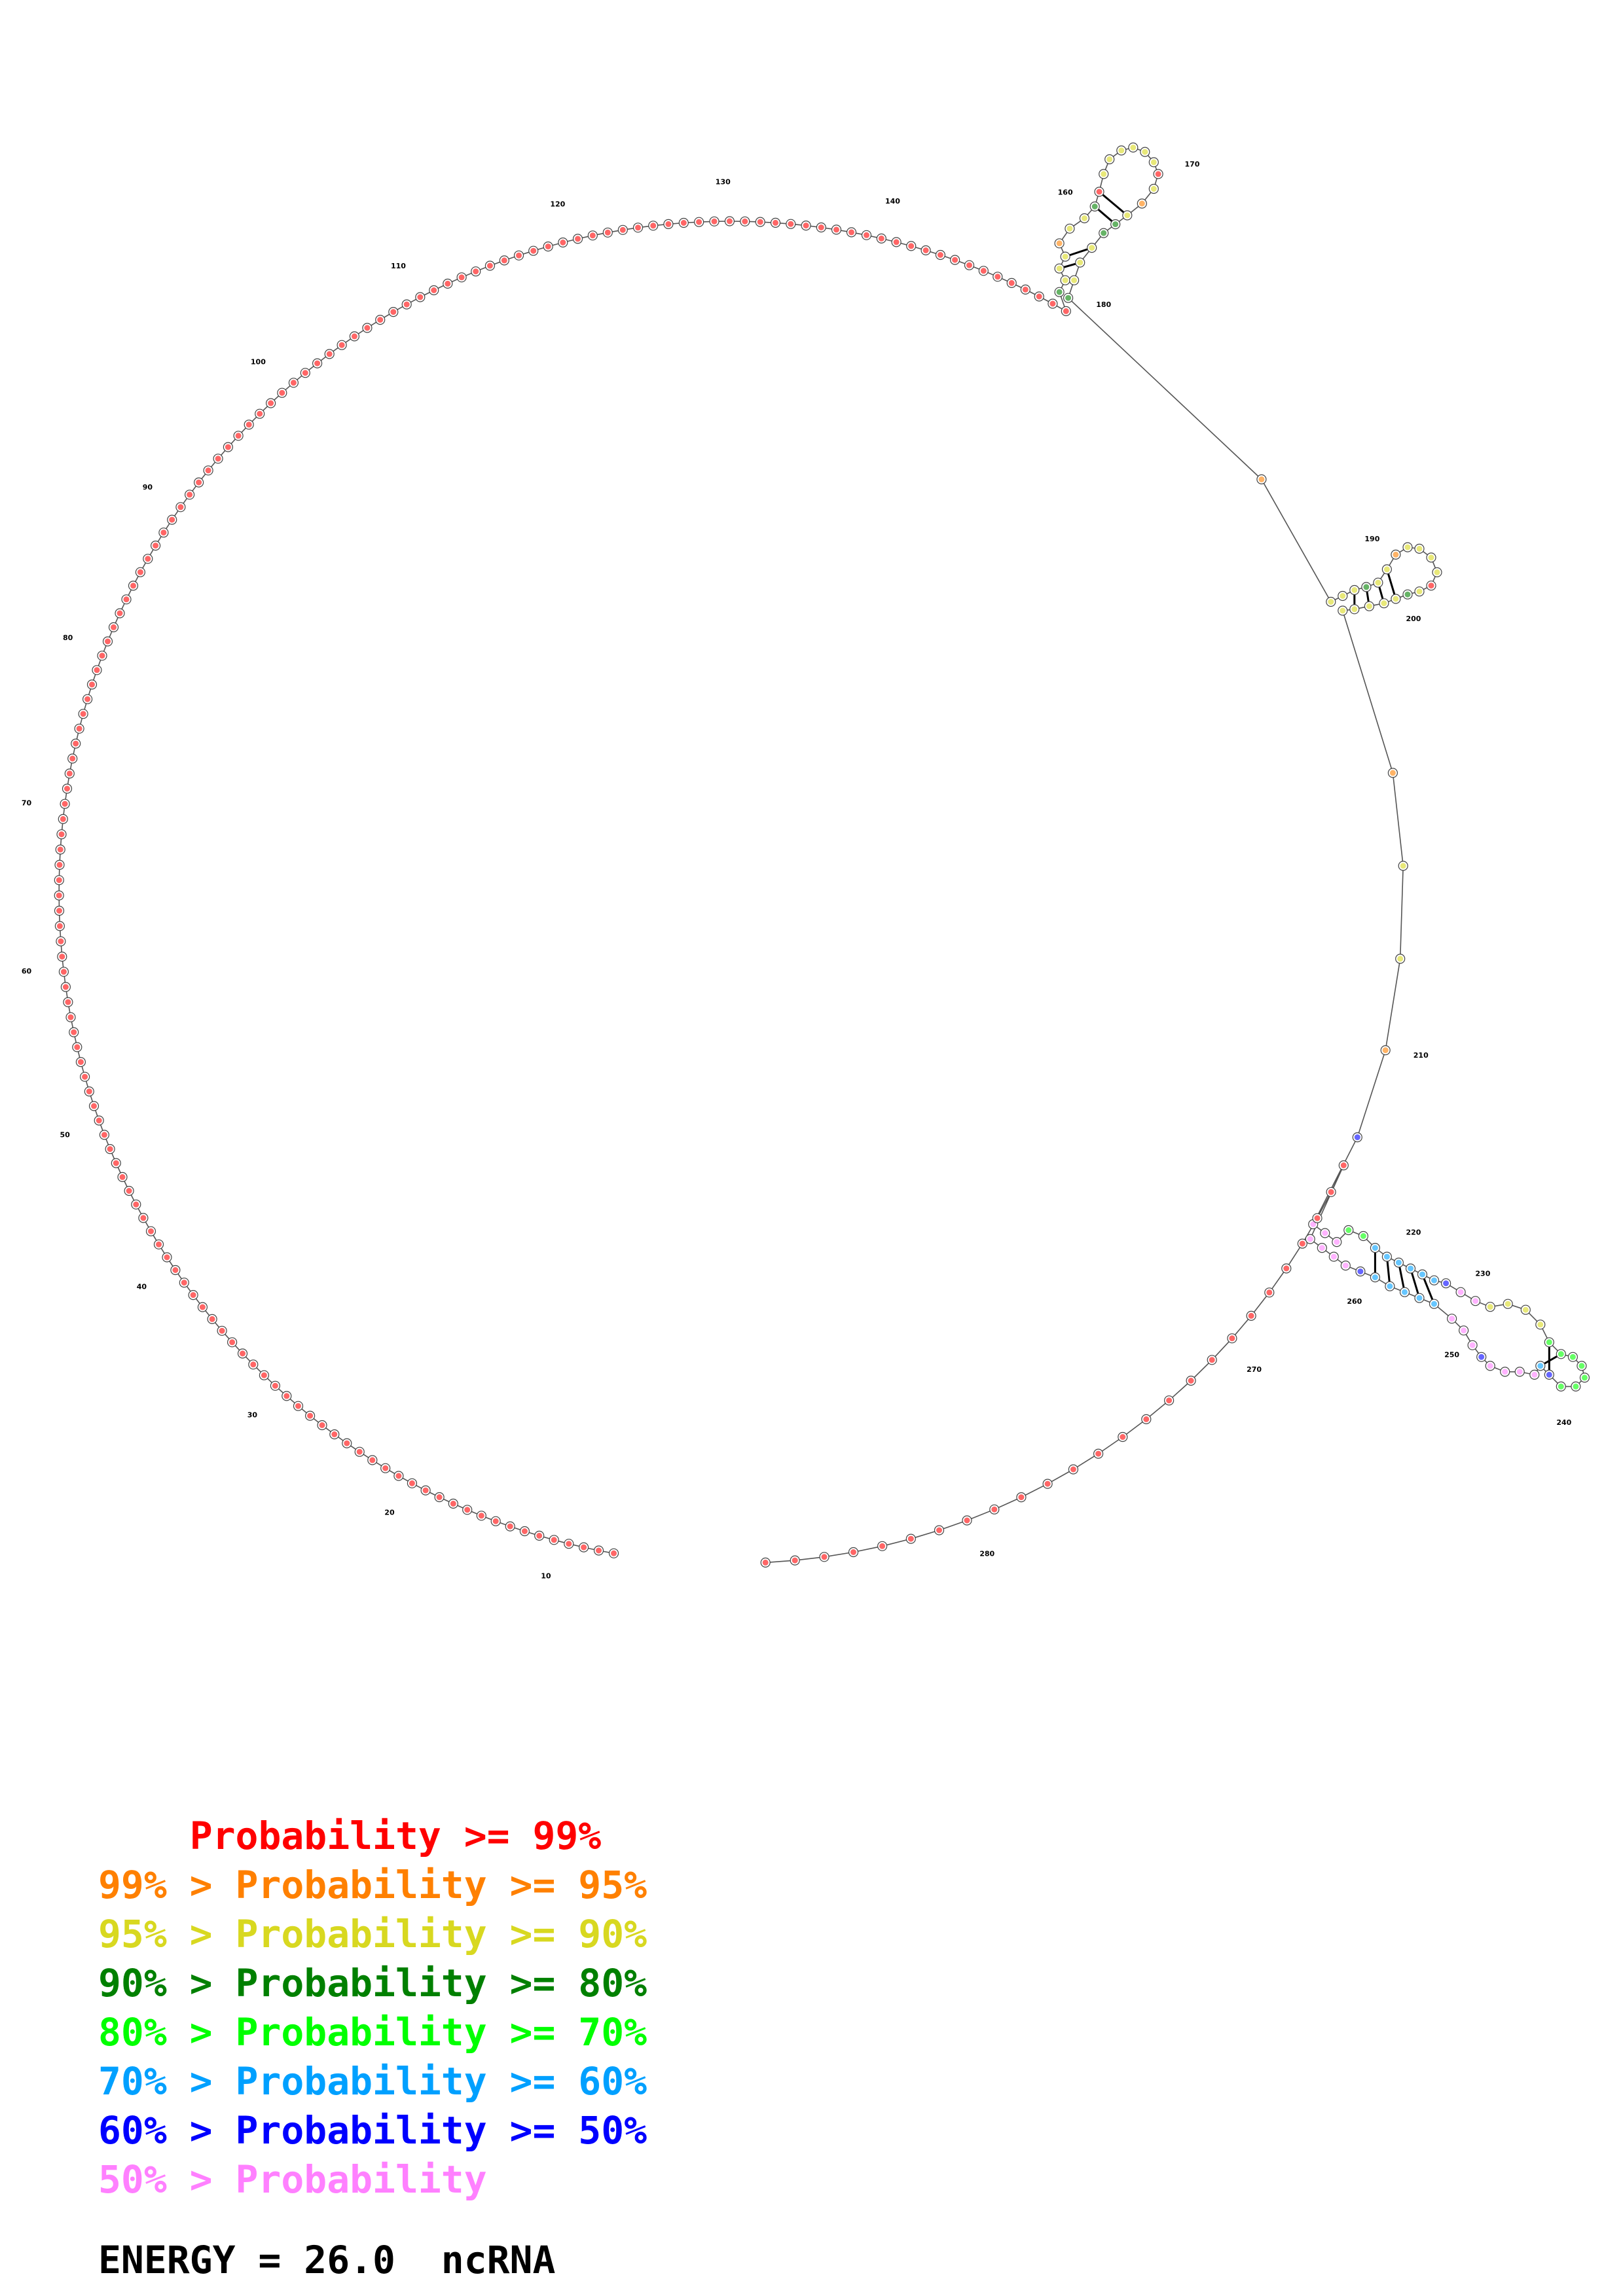 Image resolution: width=1623 pixels, height=2296 pixels. I want to click on tick-label: 20, so click(389, 1512).